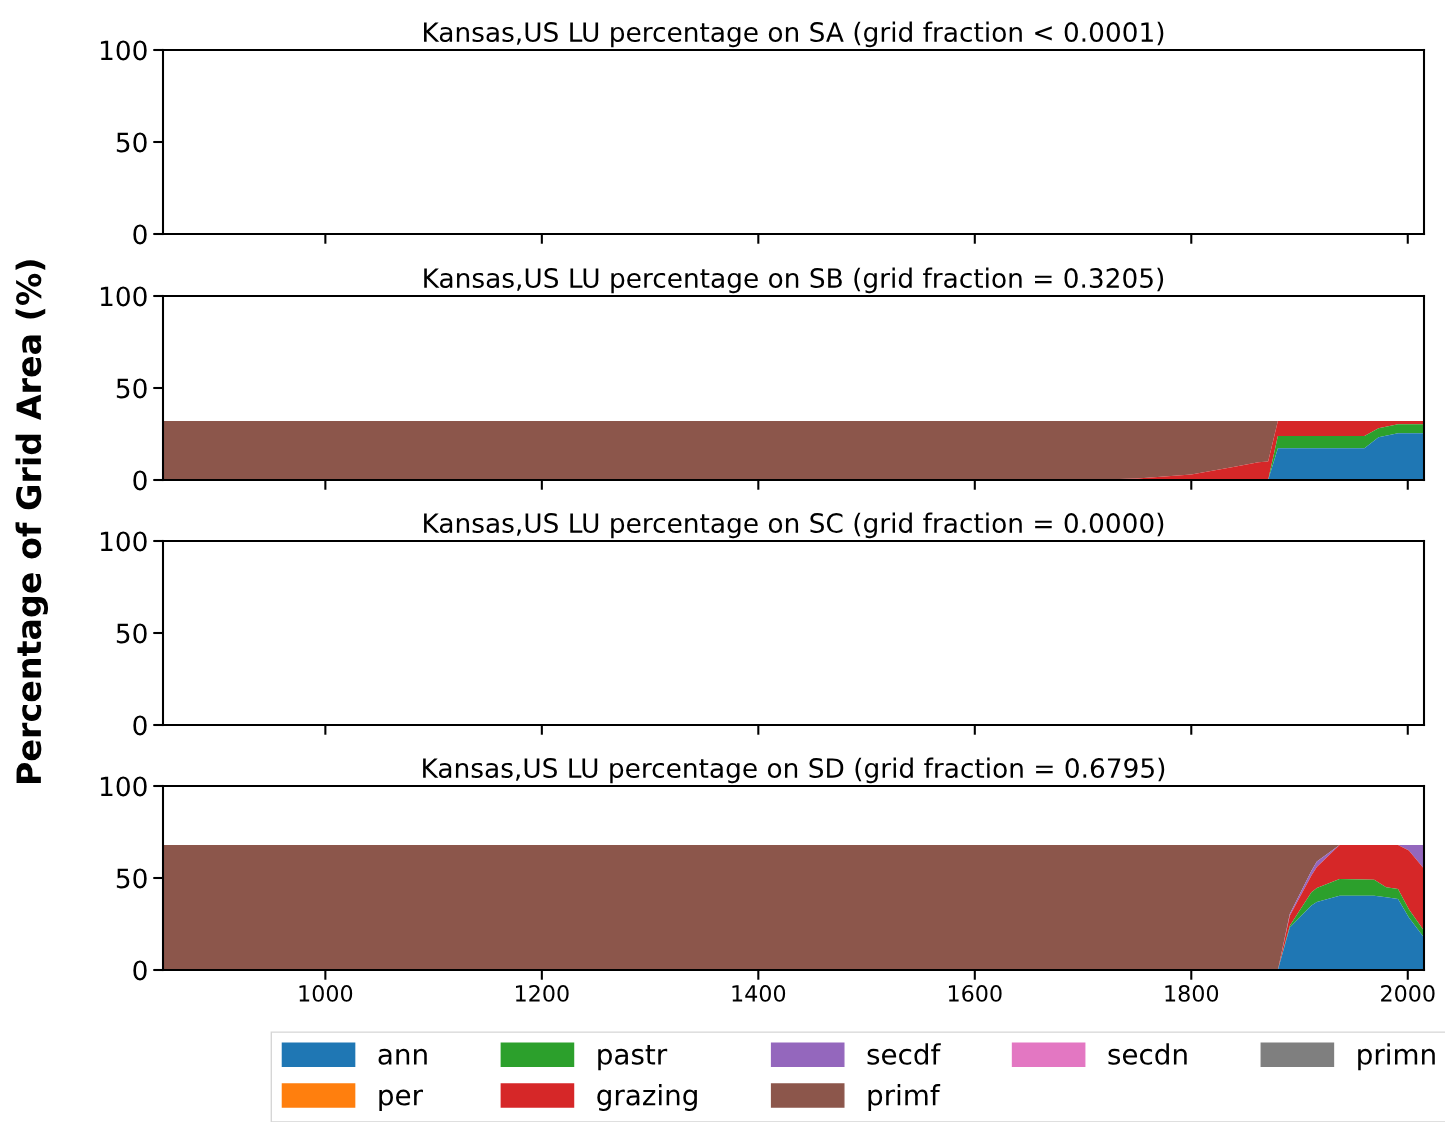 The width and height of the screenshot is (1445, 1122). I want to click on legend-label: primf, so click(904, 1097).